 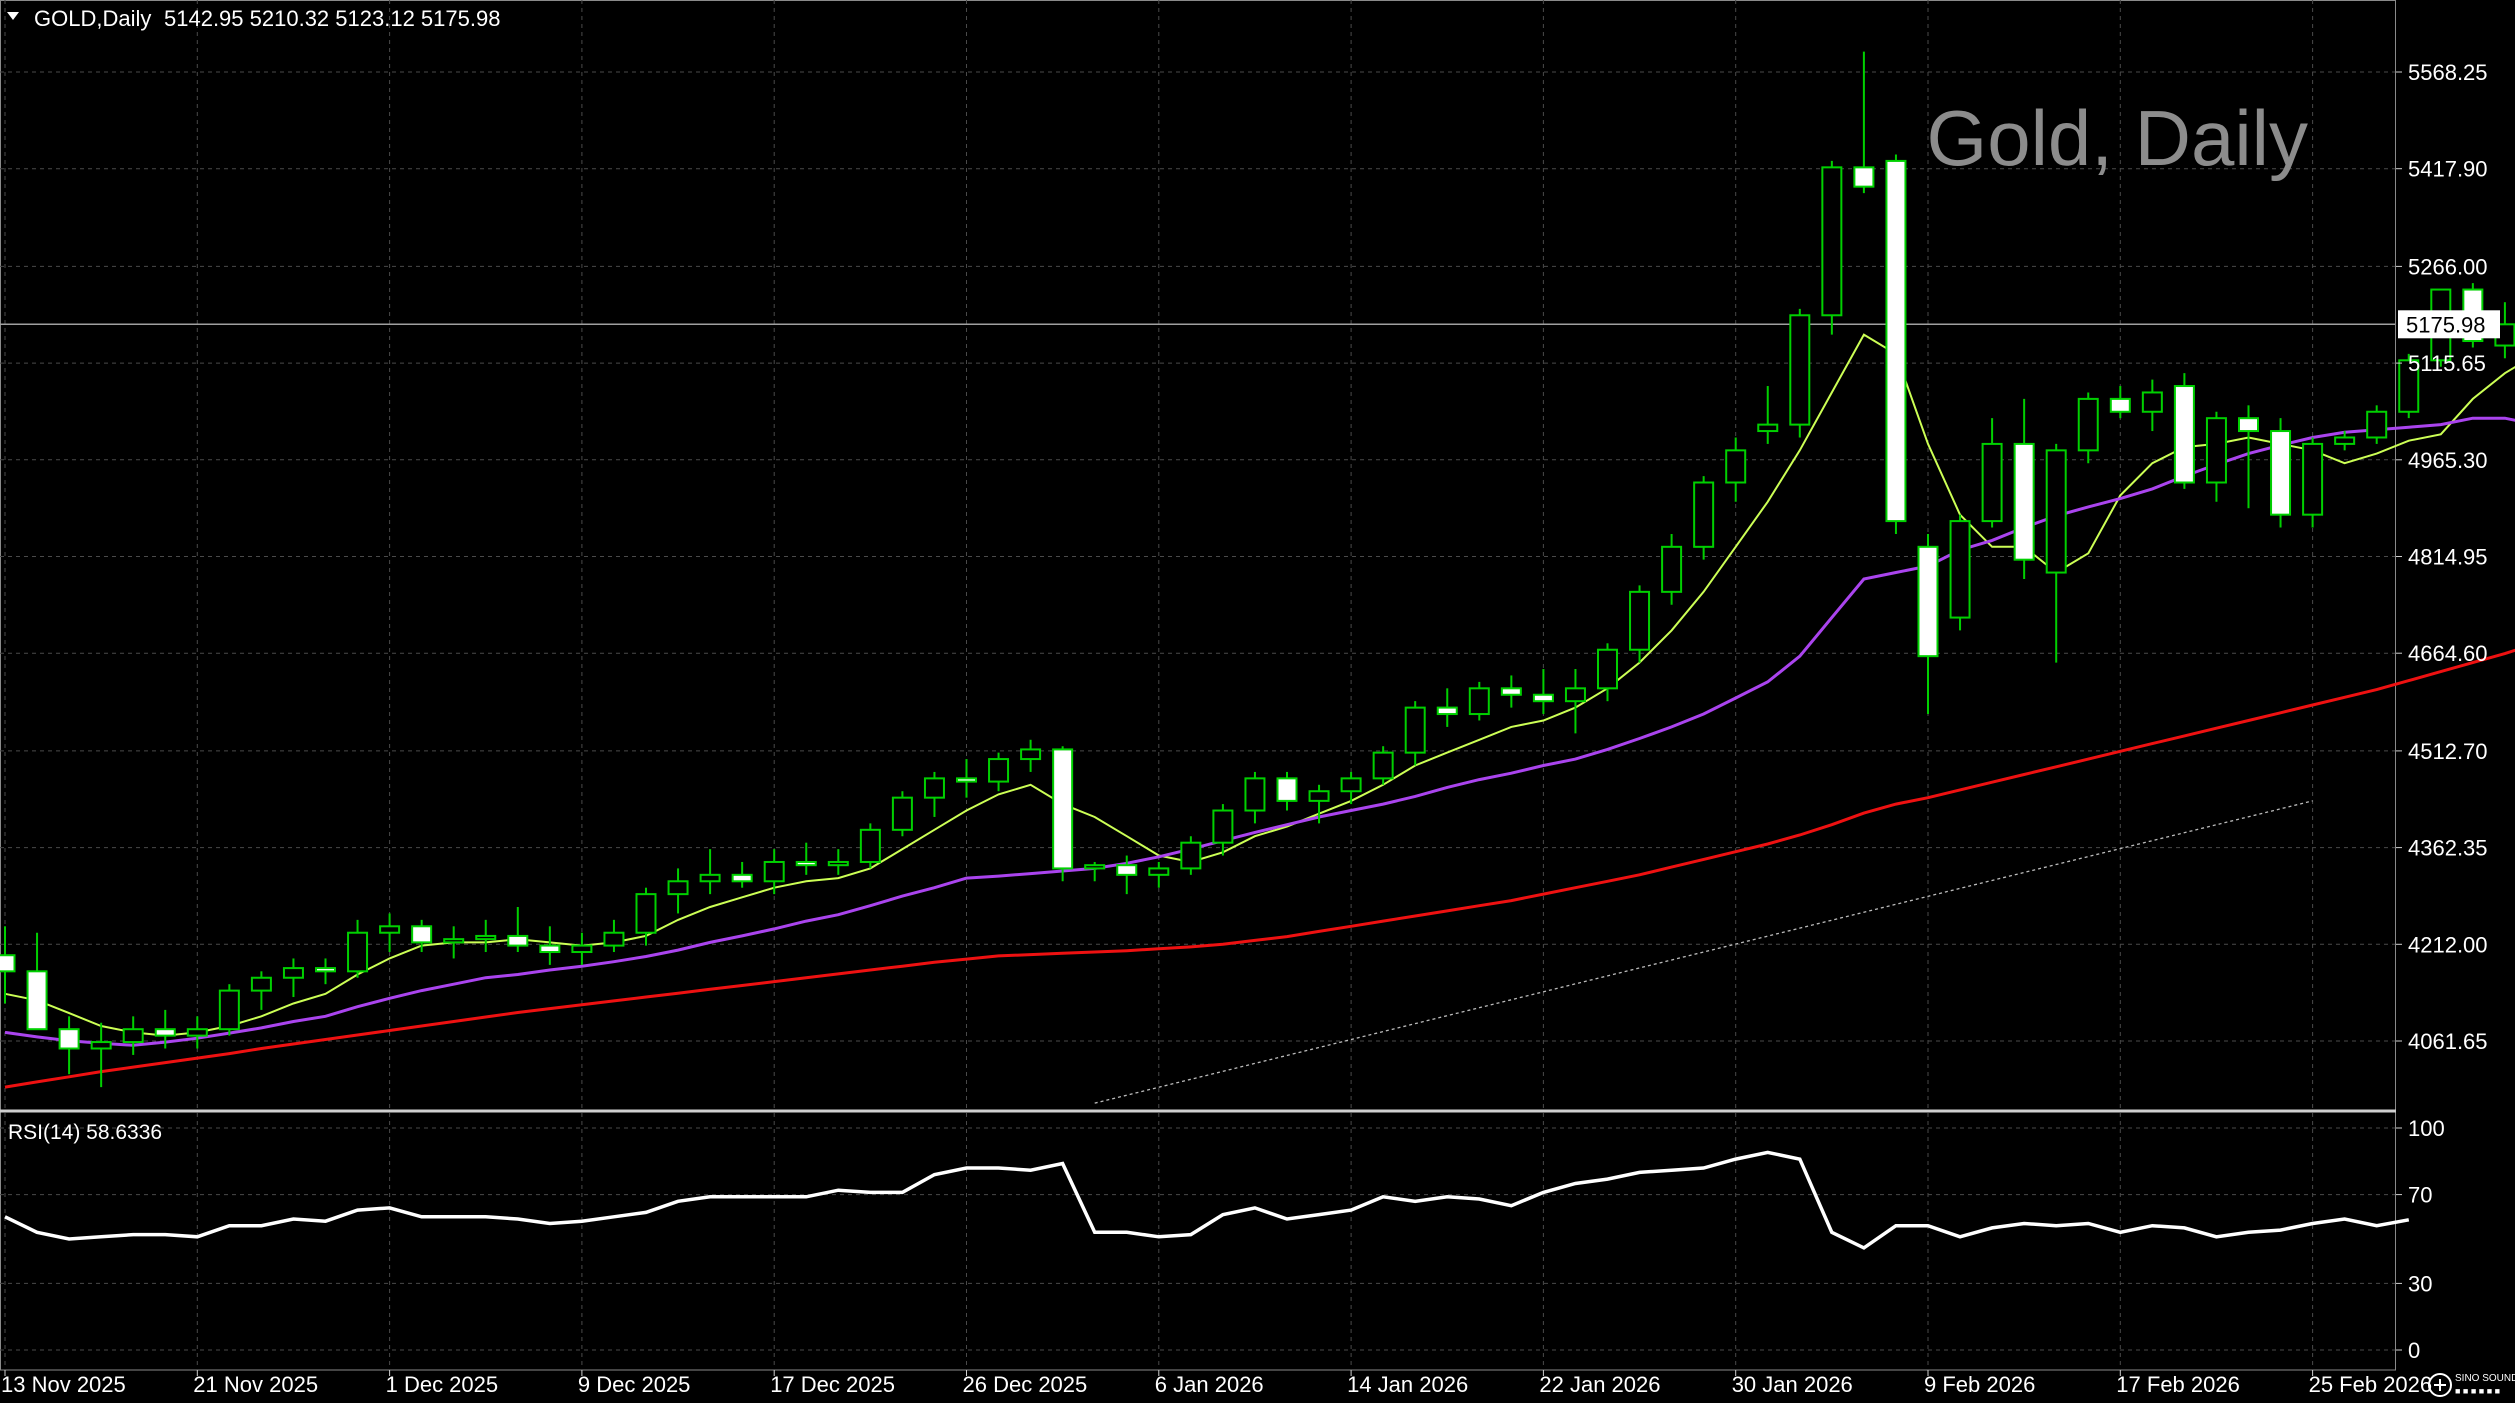 I want to click on ma-line-dotted, so click(x=1703, y=952).